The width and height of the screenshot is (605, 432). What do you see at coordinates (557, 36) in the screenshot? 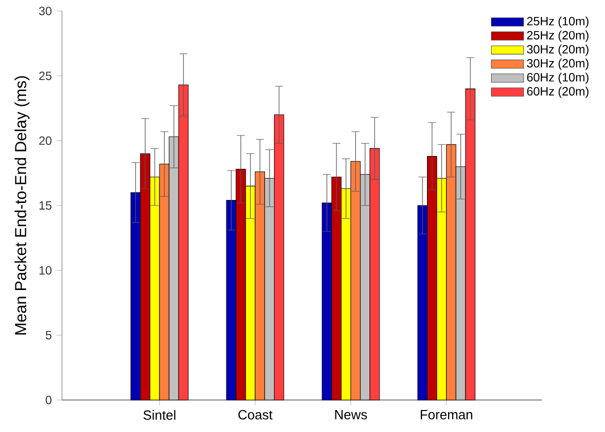
I see `legend-label: 25Hz (20m)` at bounding box center [557, 36].